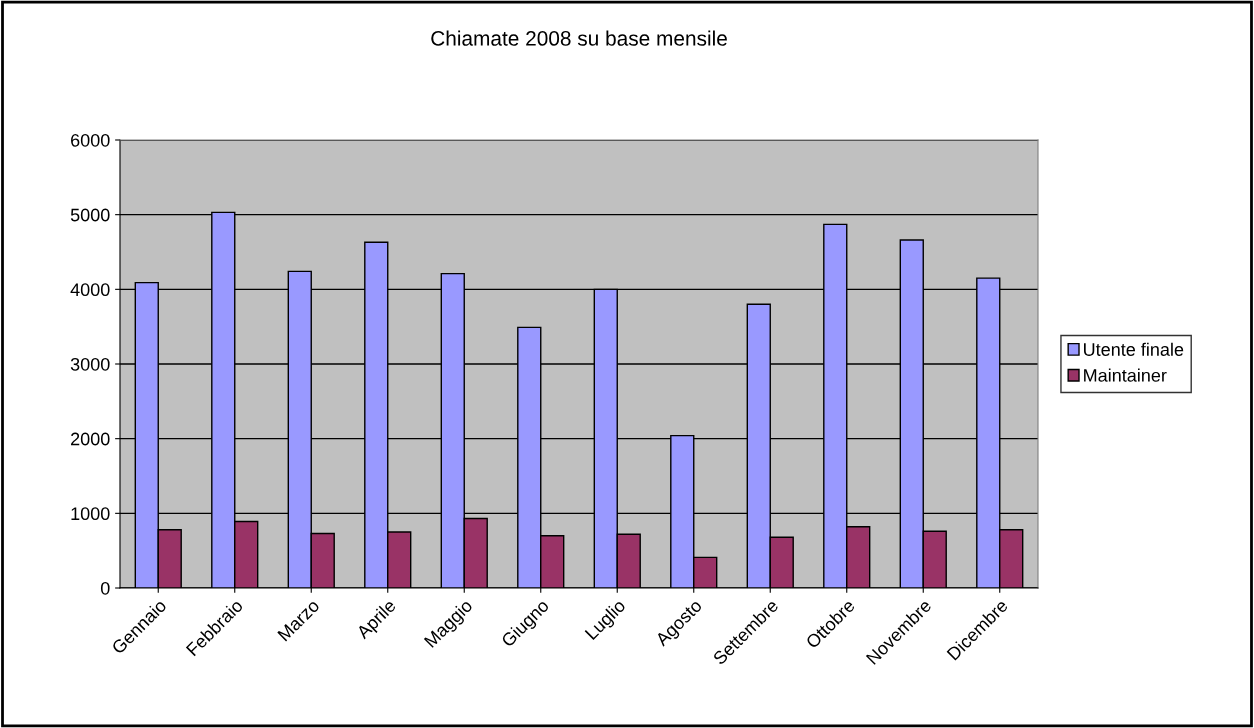  What do you see at coordinates (90, 364) in the screenshot?
I see `y-tick-label: 3000` at bounding box center [90, 364].